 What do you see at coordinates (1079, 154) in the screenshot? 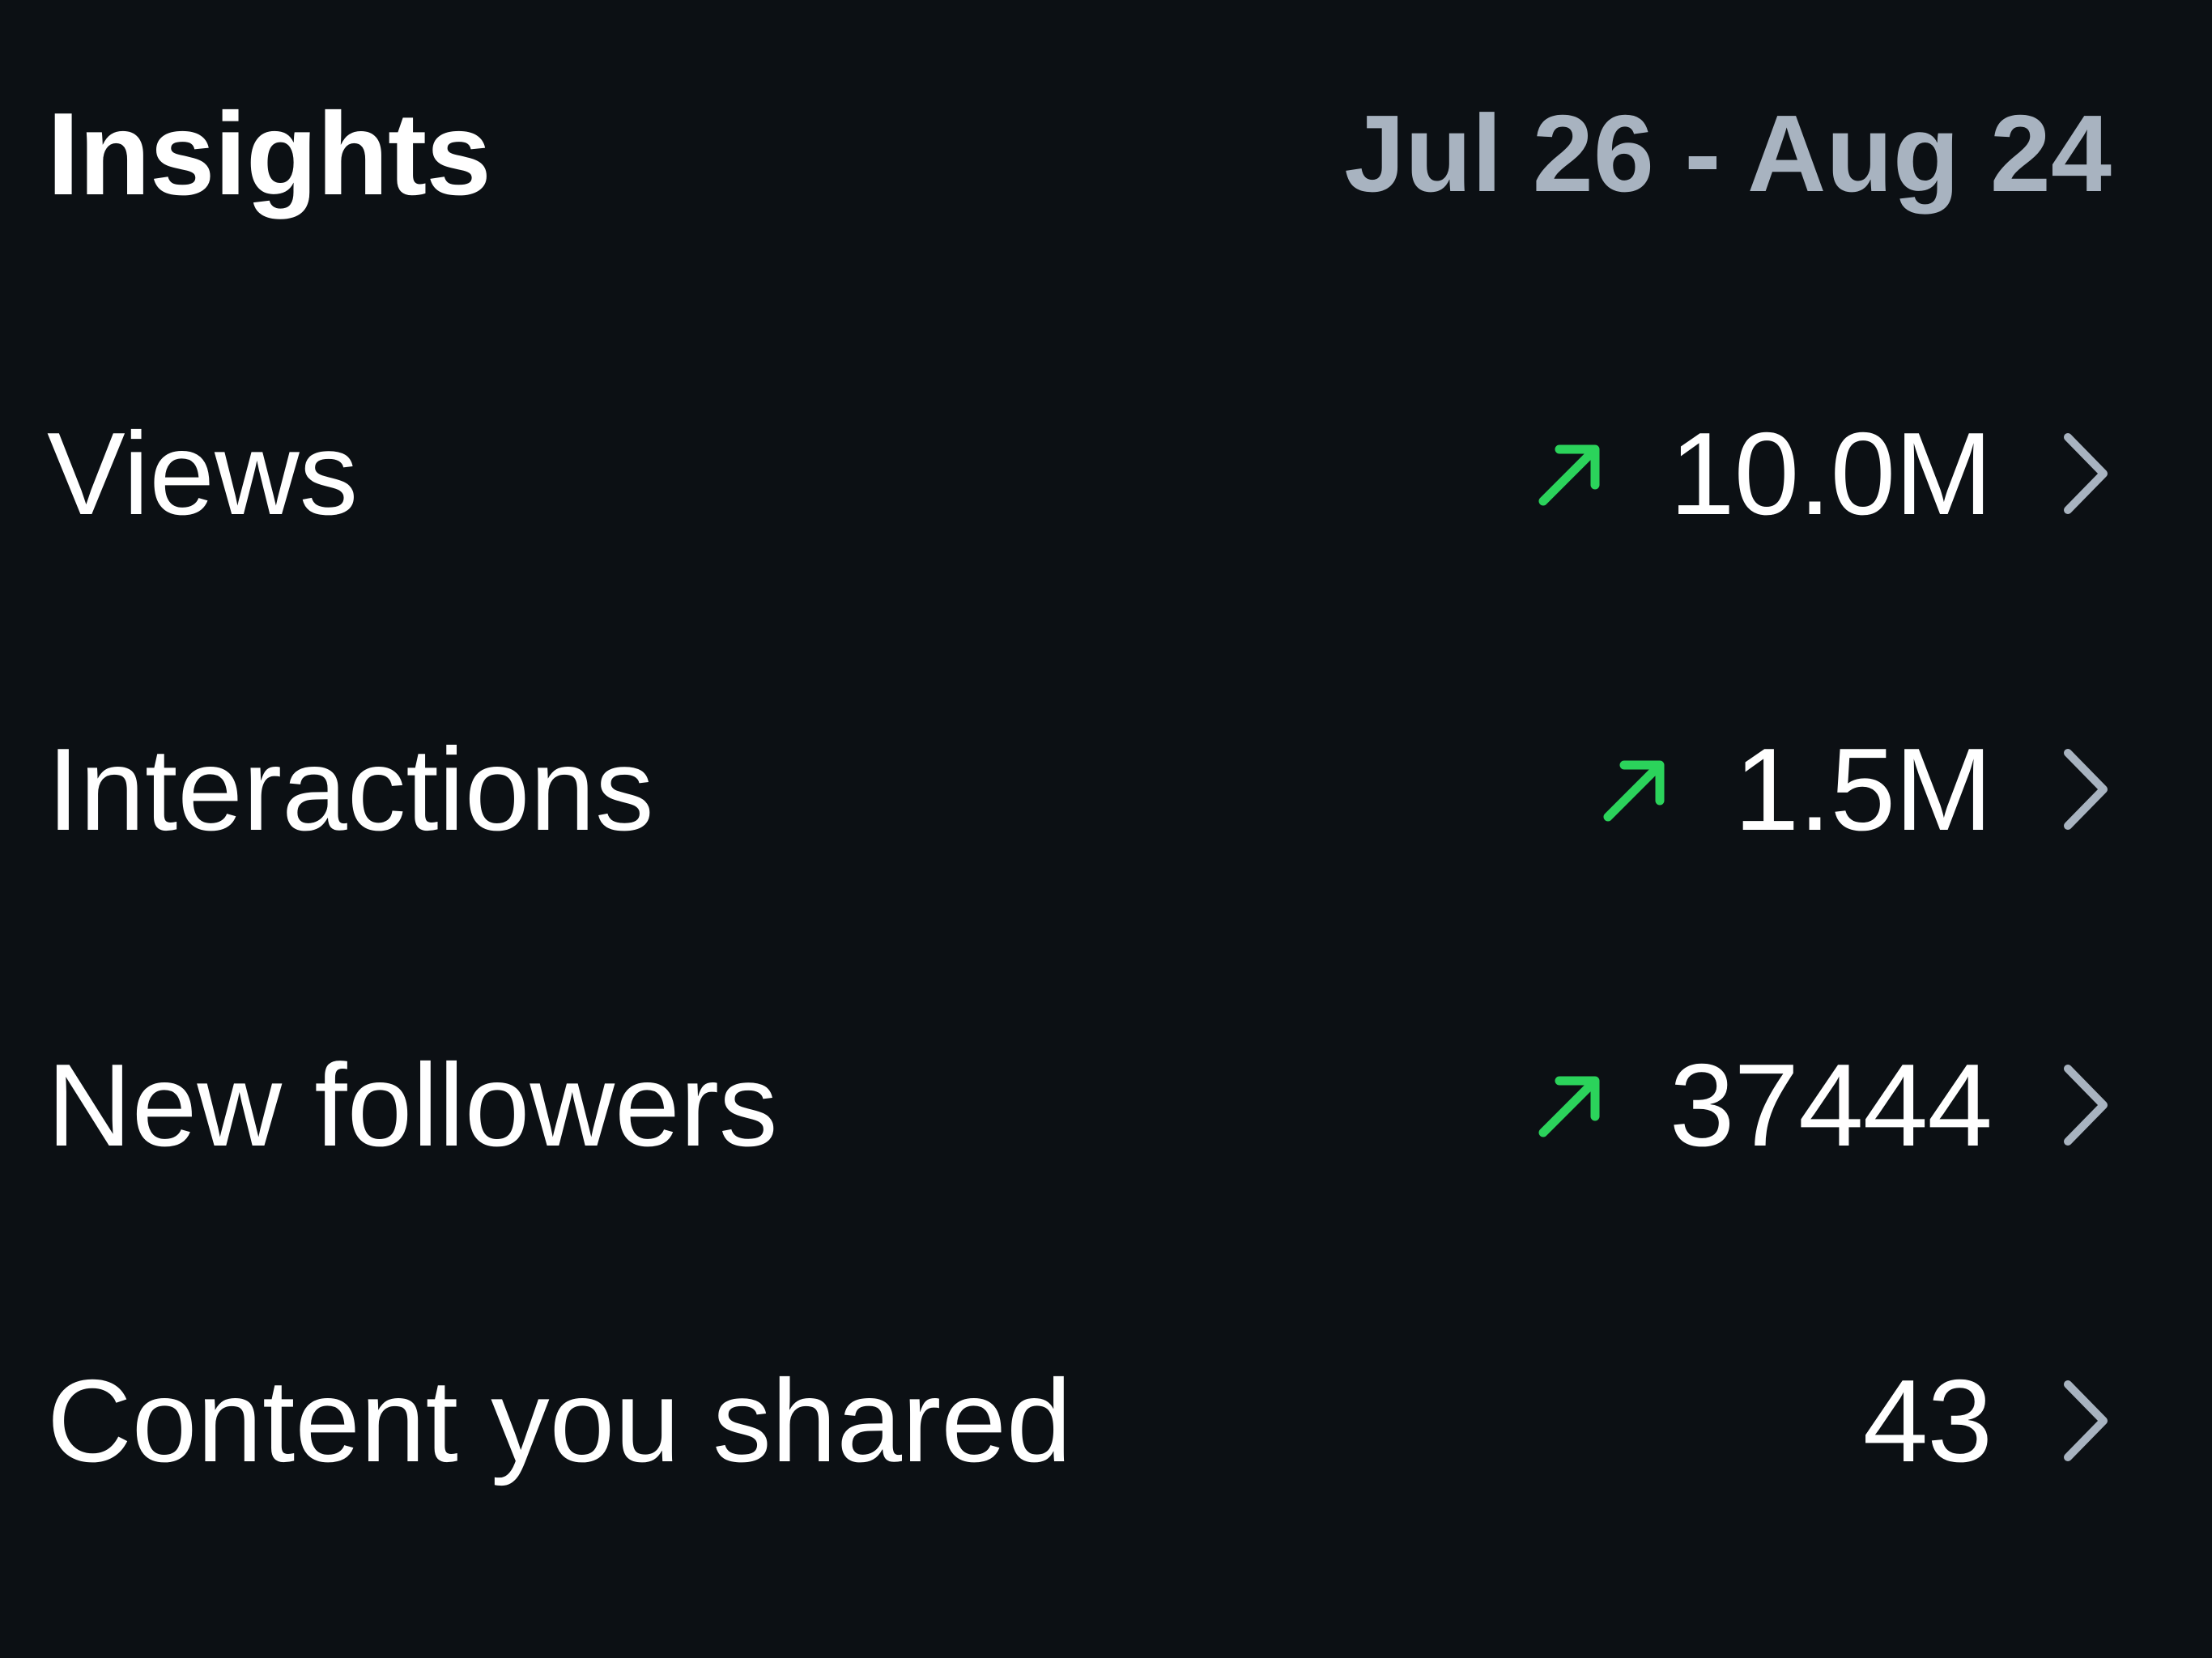
I see `insights-header: Insights Jul 26 - Aug 24` at bounding box center [1079, 154].